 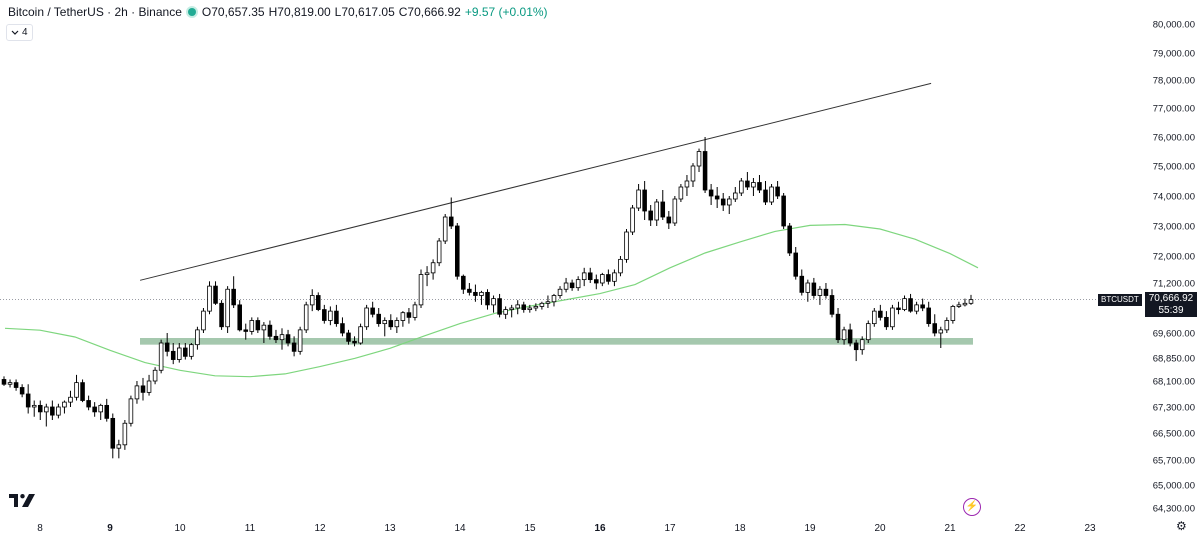 I want to click on indicators-toggle: 4, so click(x=19, y=32).